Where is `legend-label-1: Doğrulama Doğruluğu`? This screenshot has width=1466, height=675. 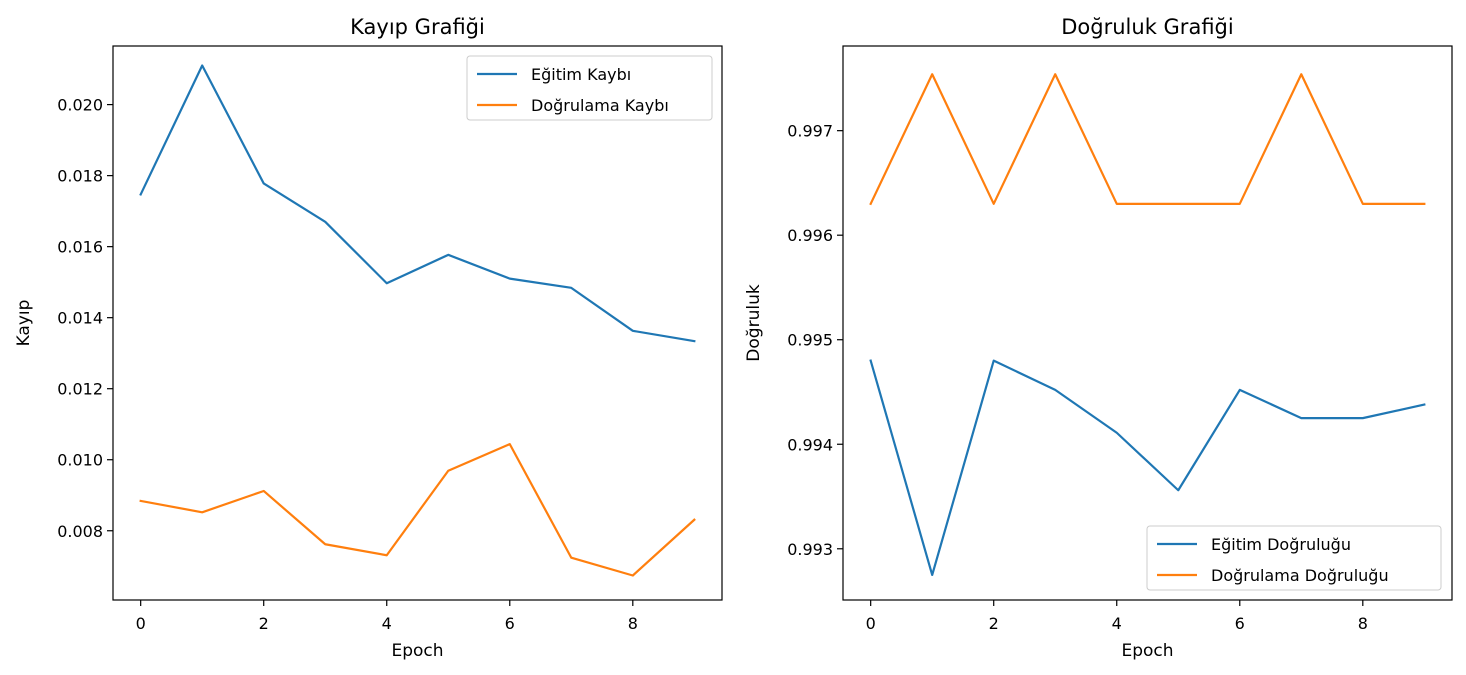
legend-label-1: Doğrulama Doğruluğu is located at coordinates (1300, 575).